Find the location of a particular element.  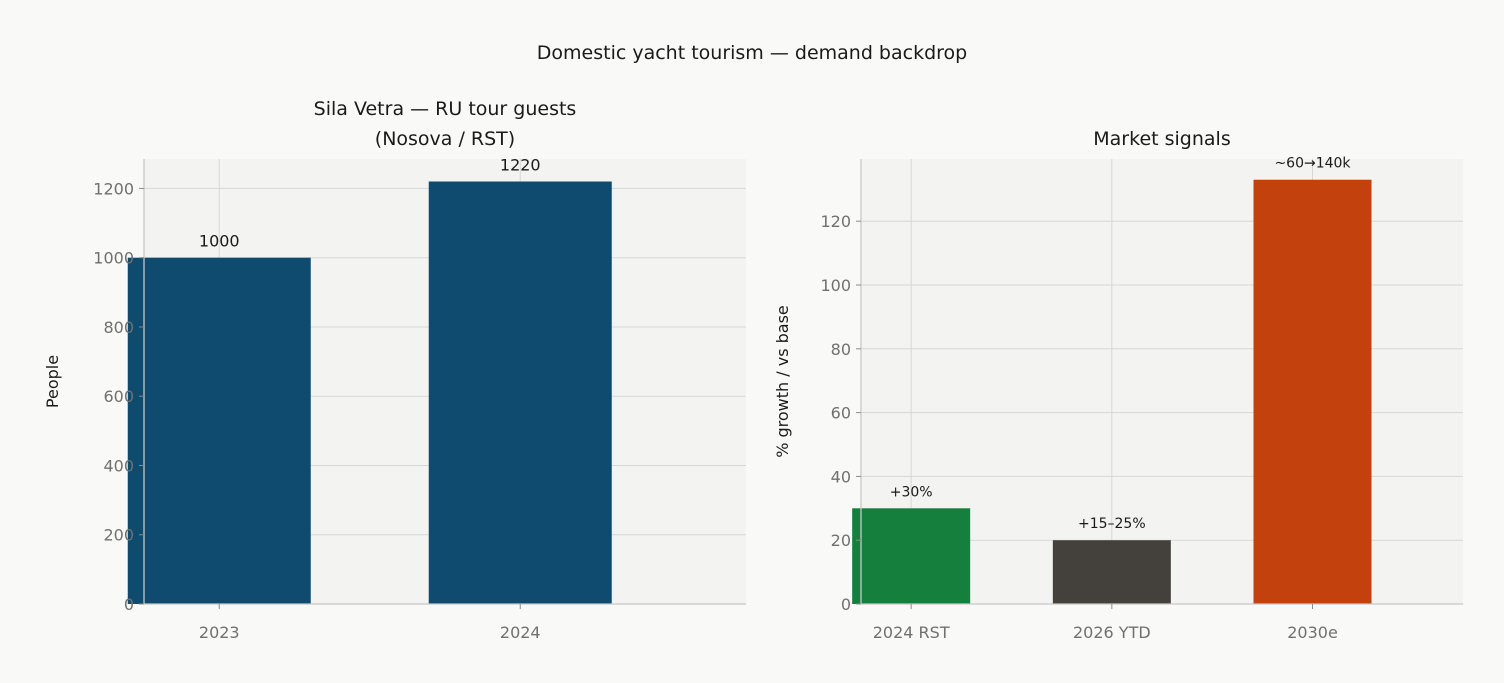

x-tick-label: 2030e is located at coordinates (1312, 632).